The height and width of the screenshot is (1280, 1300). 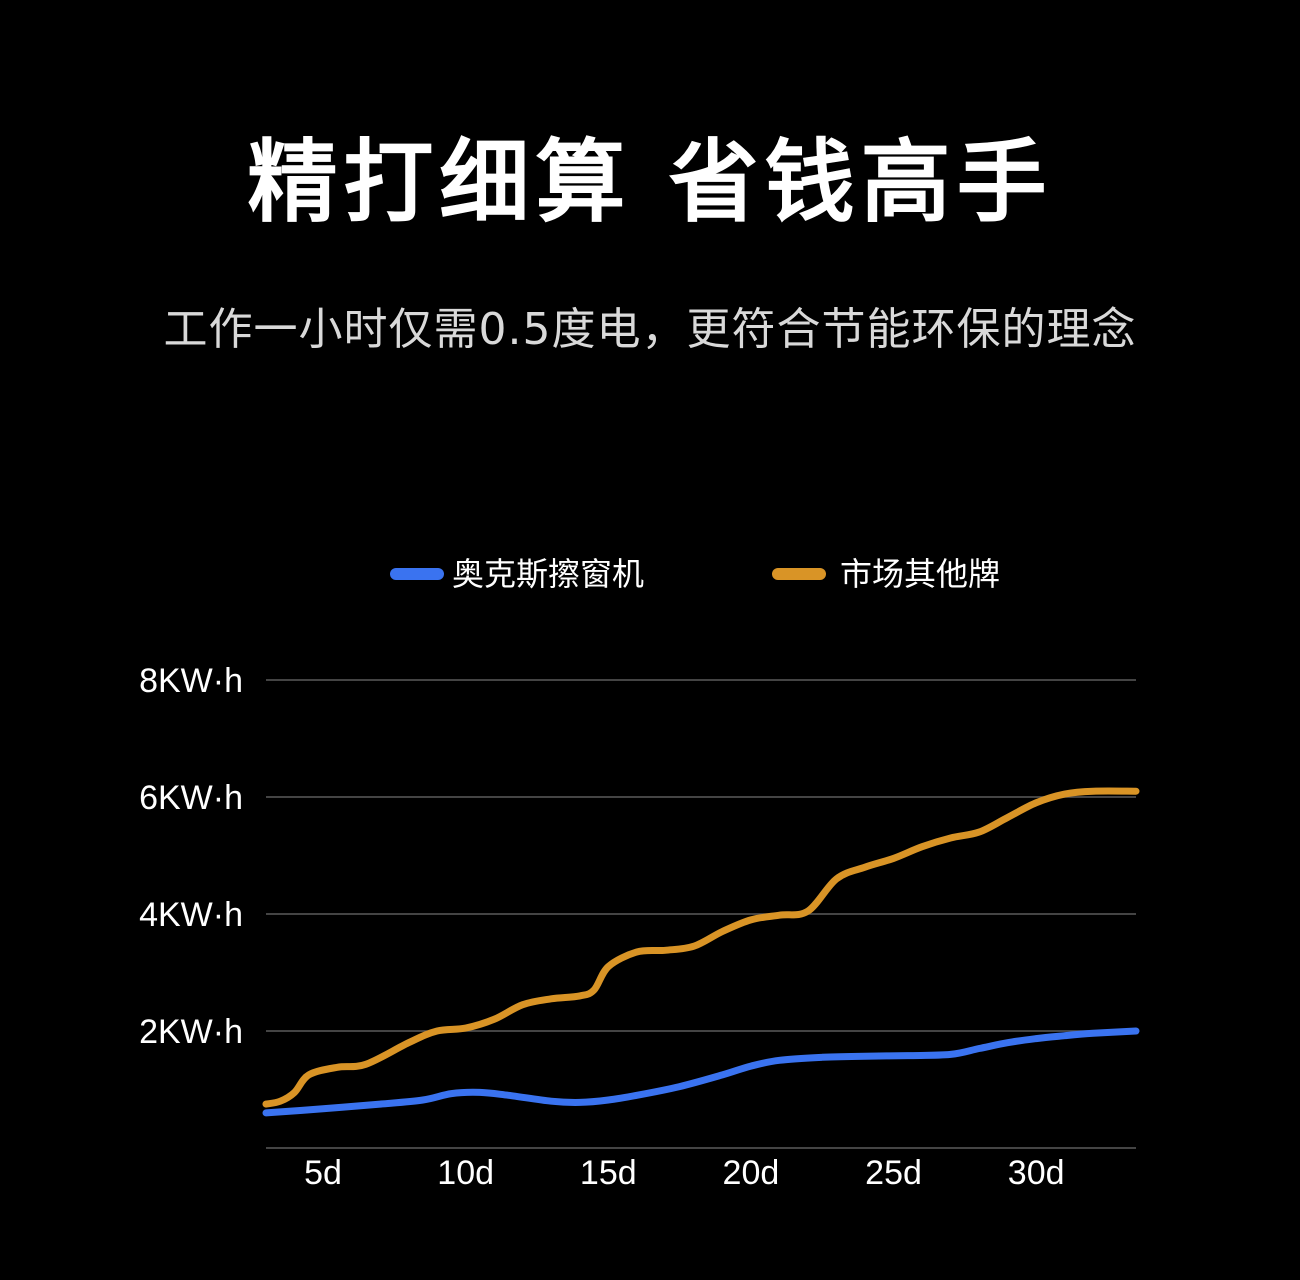 What do you see at coordinates (608, 1173) in the screenshot?
I see `x-tick-label: 15d` at bounding box center [608, 1173].